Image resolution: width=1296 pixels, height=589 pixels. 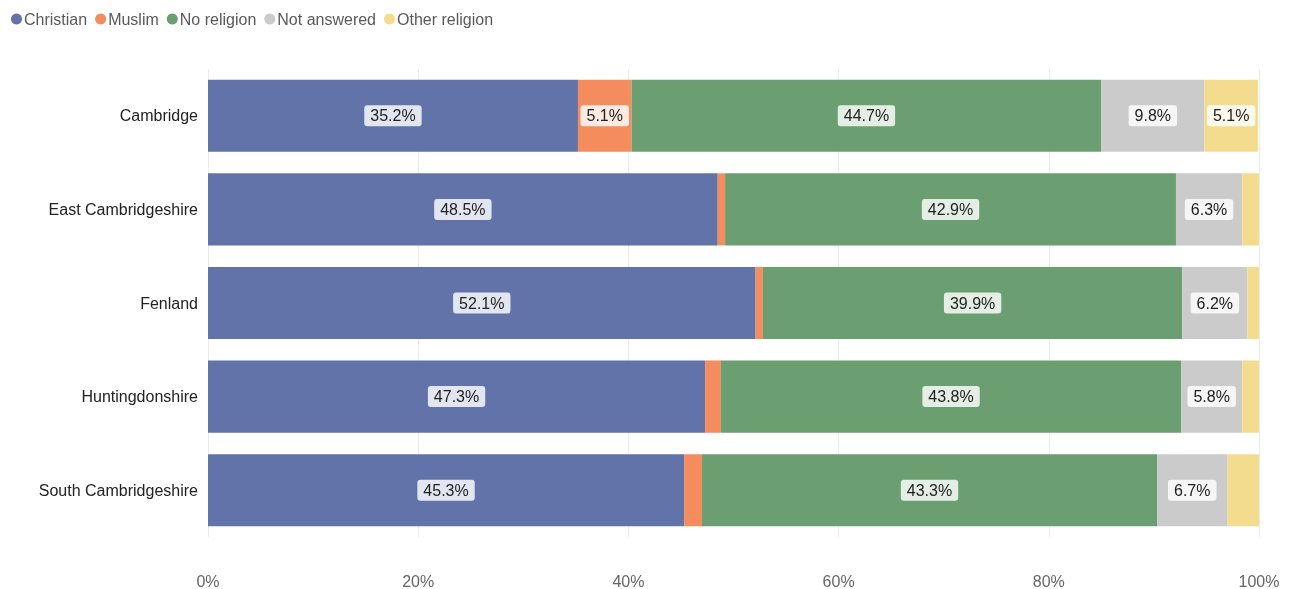 I want to click on x-tick-label: 0%, so click(x=208, y=580).